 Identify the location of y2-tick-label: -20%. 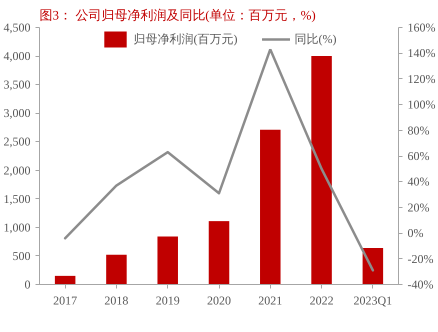
(421, 259).